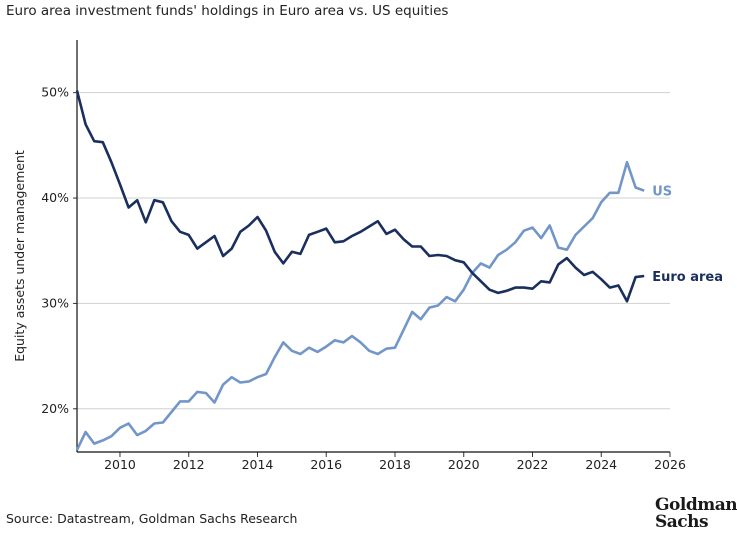  Describe the element at coordinates (55, 408) in the screenshot. I see `y-tick-label: 20%` at that location.